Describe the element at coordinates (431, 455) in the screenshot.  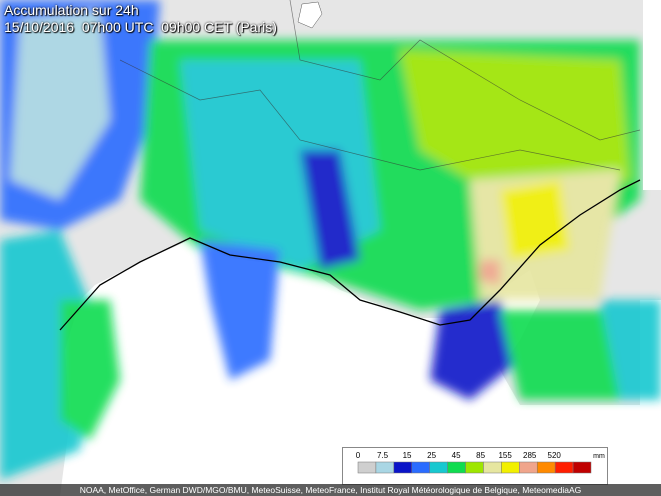
I see `legend-label: 25` at that location.